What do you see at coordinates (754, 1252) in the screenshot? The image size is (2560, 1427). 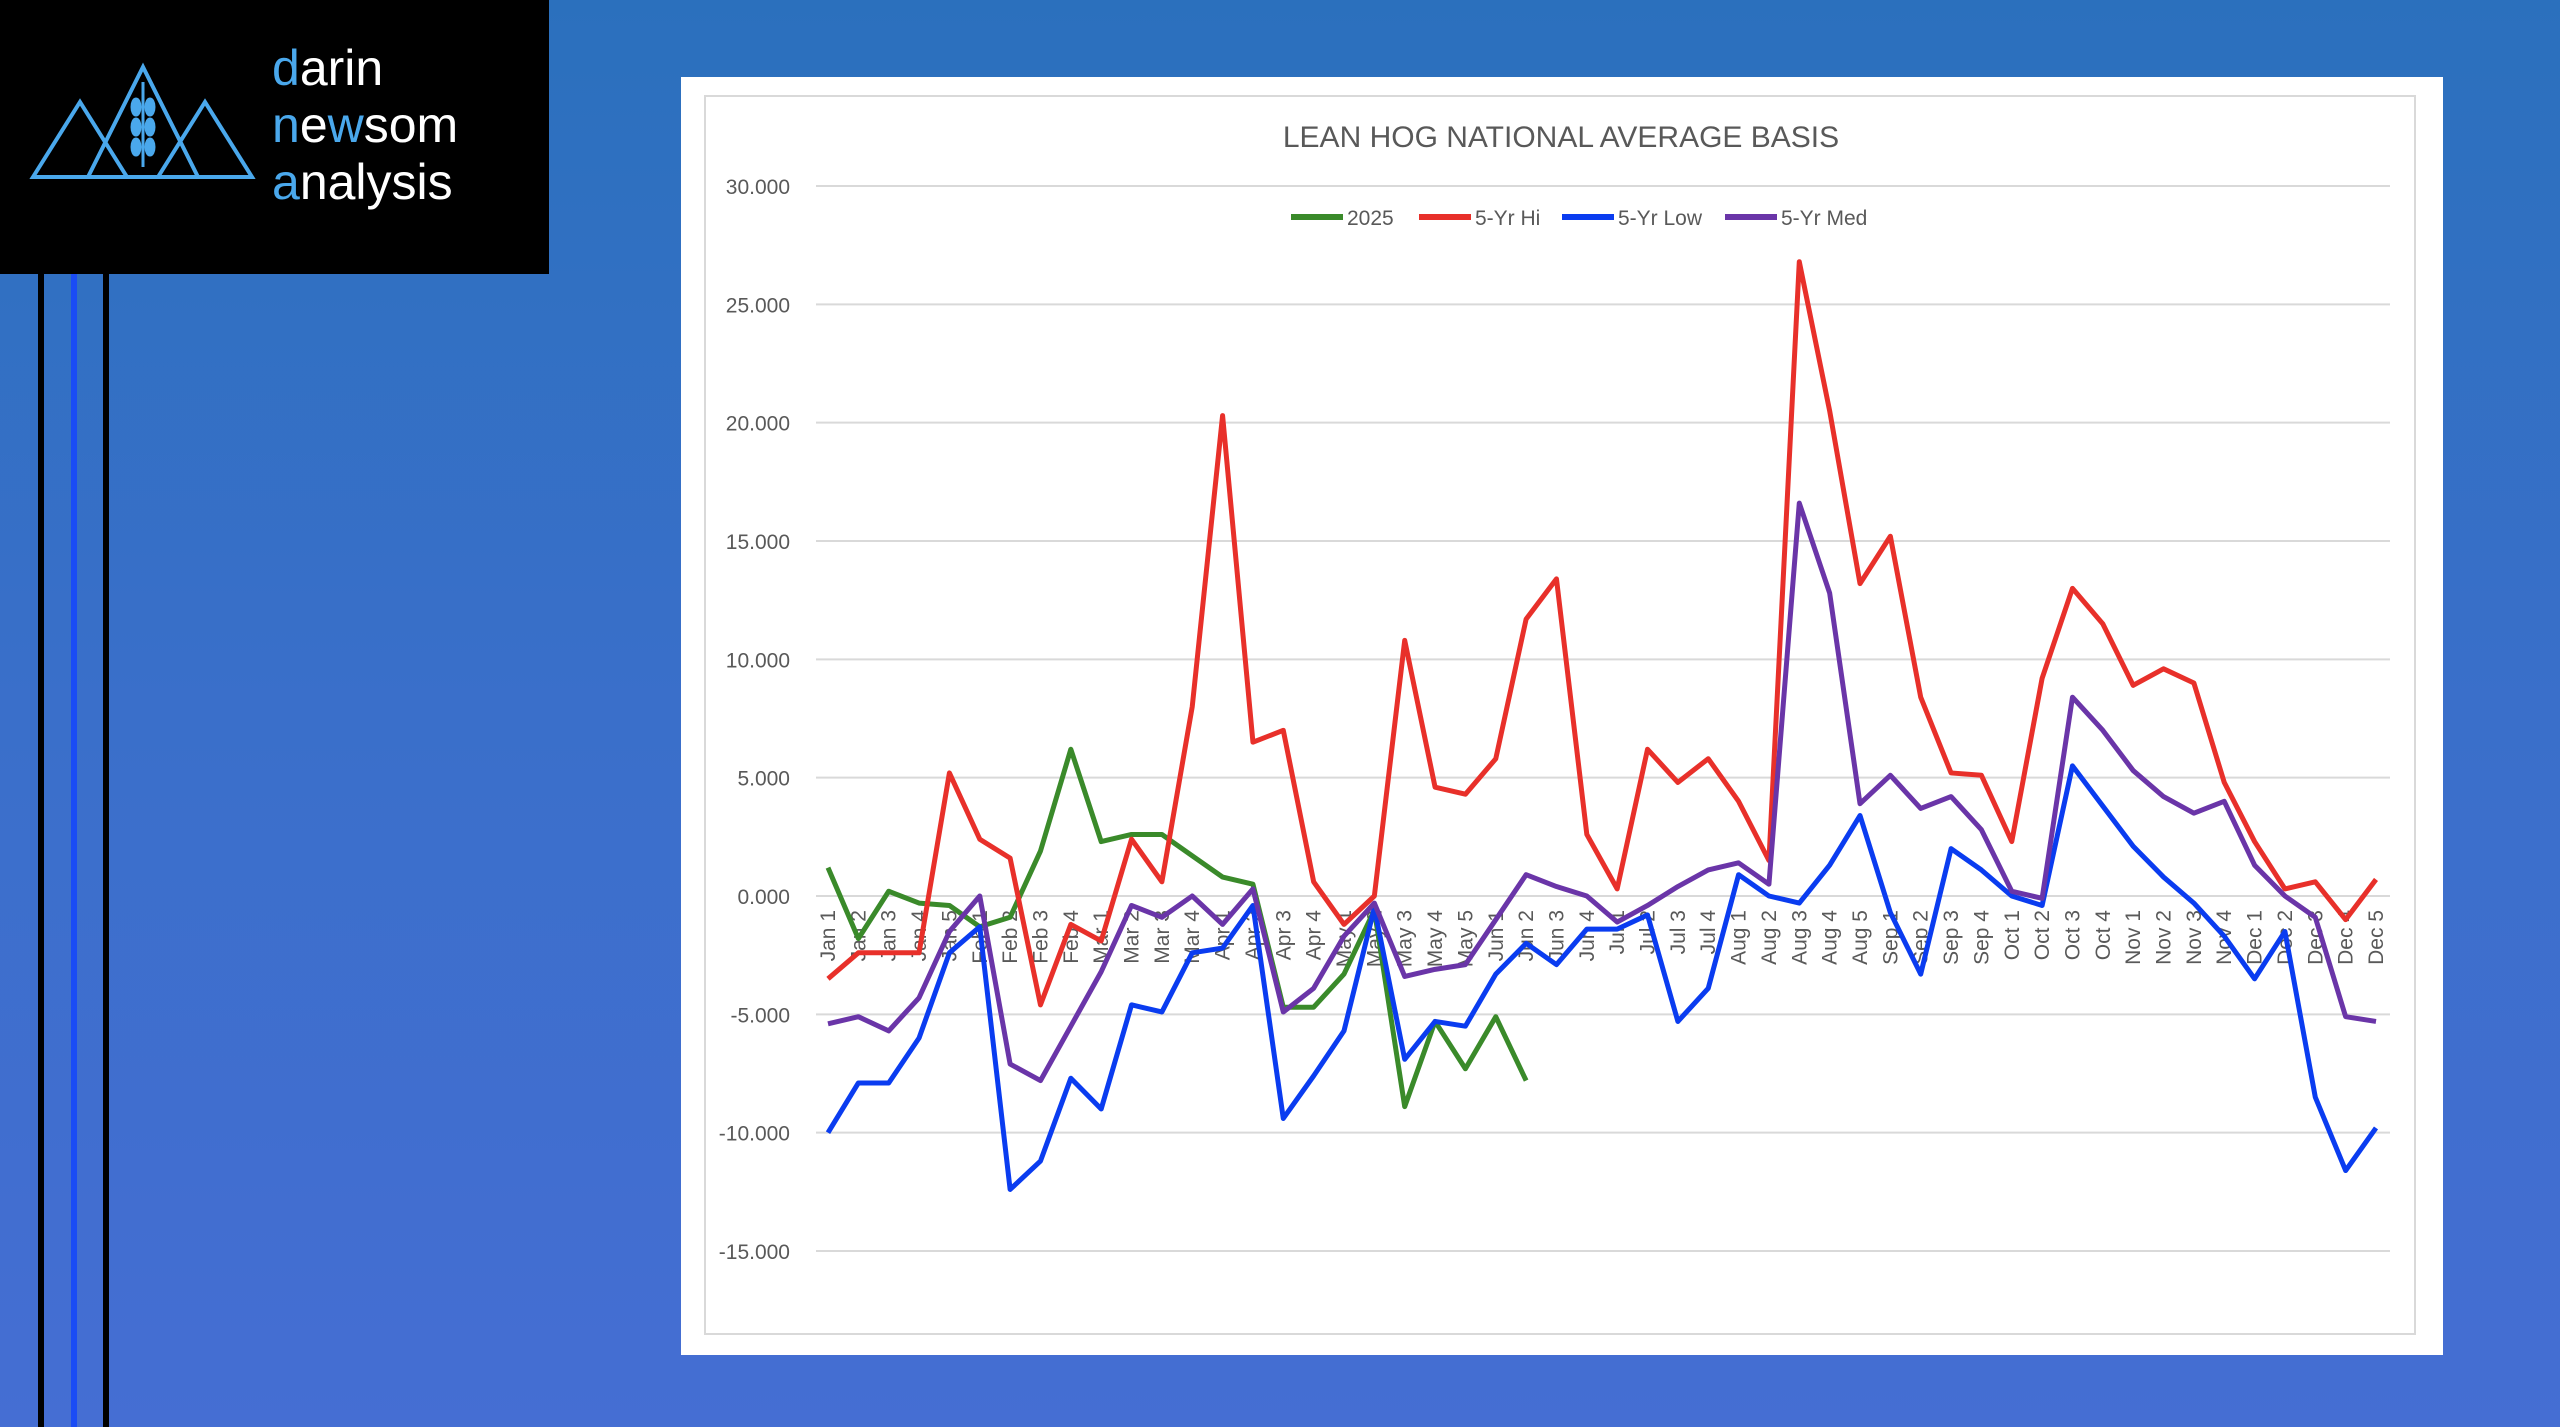 I see `y-tick-label: -15.000` at bounding box center [754, 1252].